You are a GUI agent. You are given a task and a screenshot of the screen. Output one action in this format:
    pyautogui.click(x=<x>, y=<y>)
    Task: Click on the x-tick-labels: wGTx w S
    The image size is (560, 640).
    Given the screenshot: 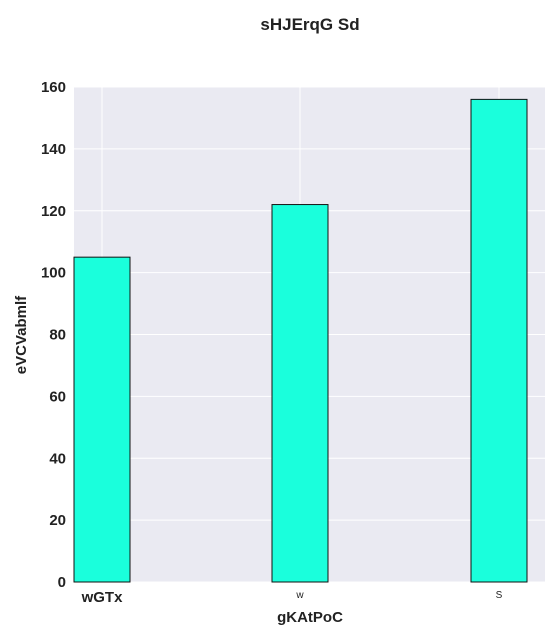 What is the action you would take?
    pyautogui.click(x=292, y=597)
    